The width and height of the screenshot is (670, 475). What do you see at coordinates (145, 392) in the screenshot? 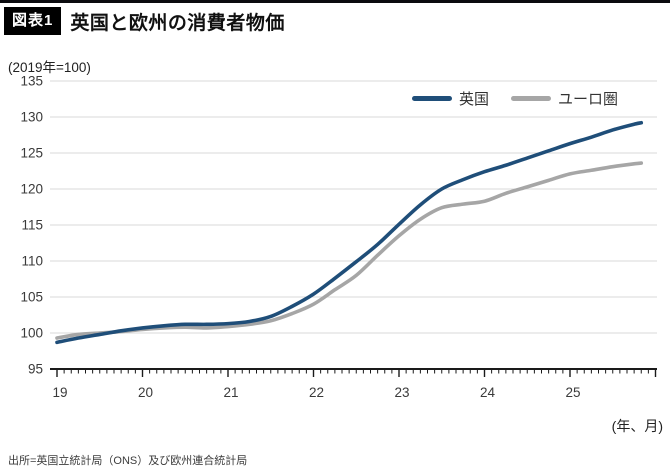
I see `x-tick-label: 20` at bounding box center [145, 392].